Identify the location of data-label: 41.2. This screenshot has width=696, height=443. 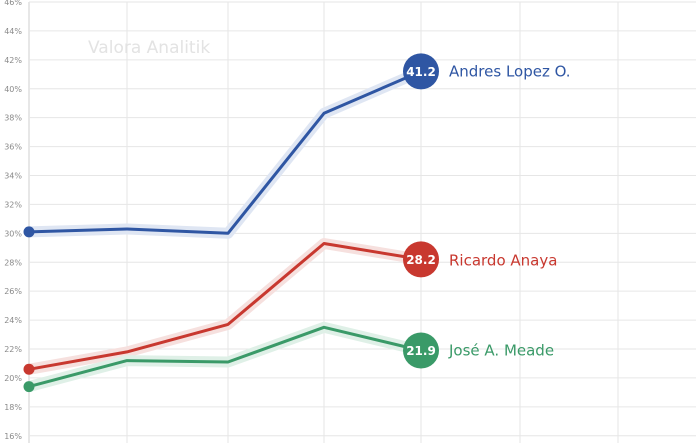
(421, 72).